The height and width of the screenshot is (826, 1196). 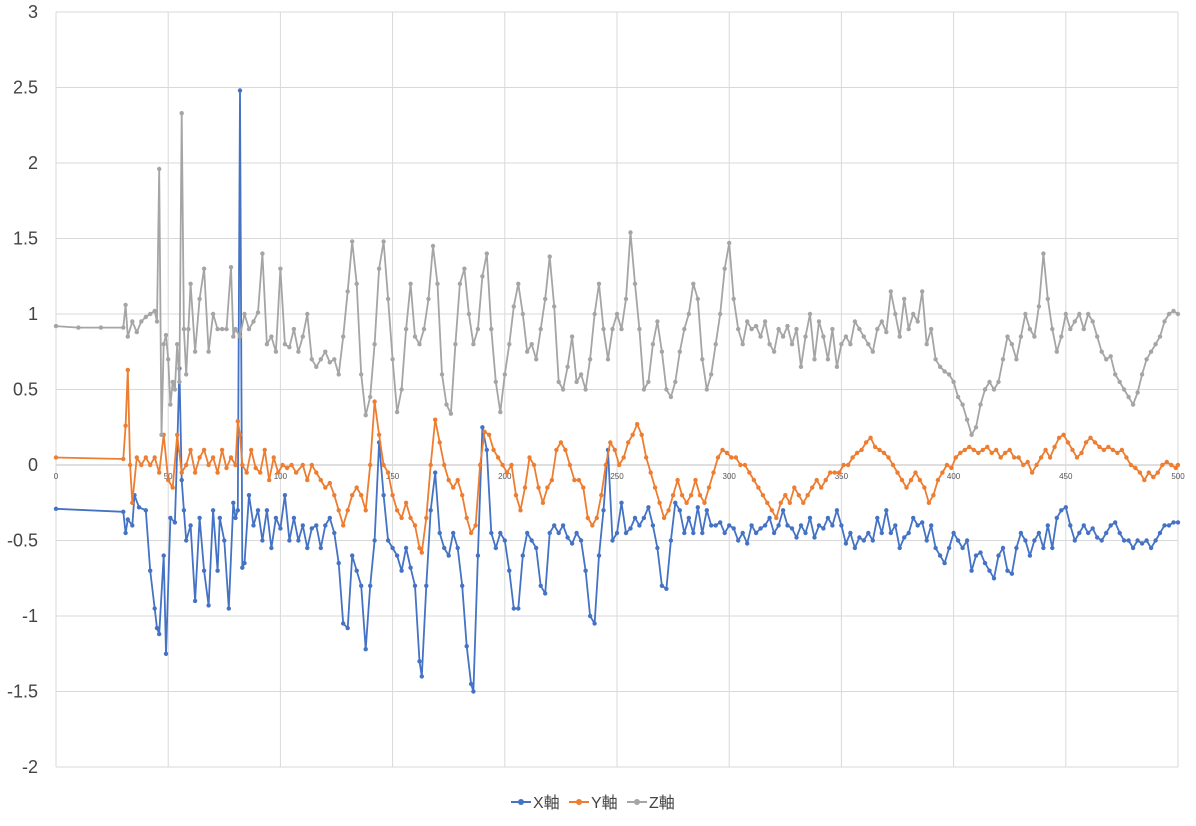 What do you see at coordinates (535, 803) in the screenshot?
I see `legend-item-1: X軸` at bounding box center [535, 803].